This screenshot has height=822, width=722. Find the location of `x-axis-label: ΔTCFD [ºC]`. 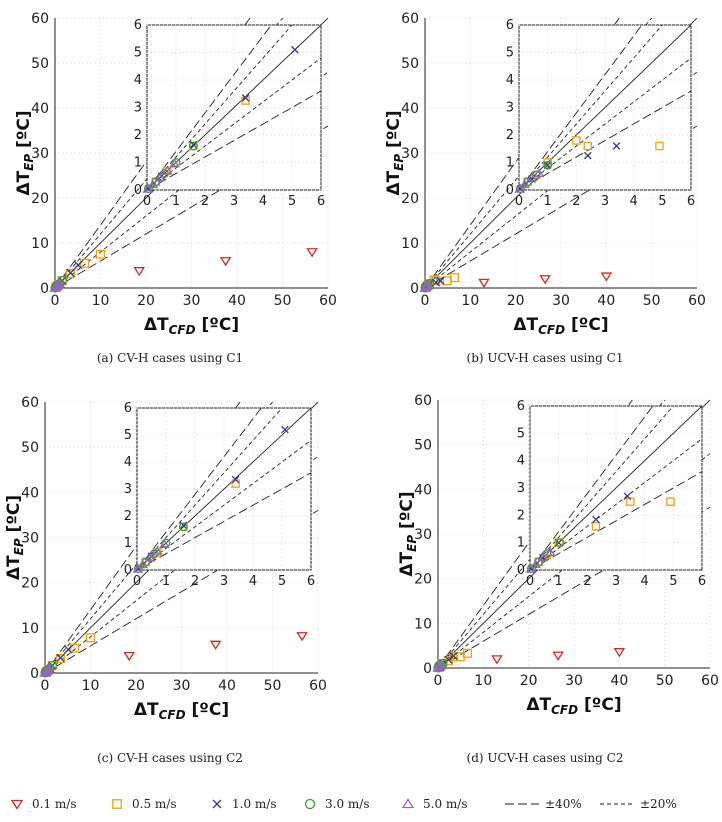

x-axis-label: ΔTCFD [ºC] is located at coordinates (560, 326).